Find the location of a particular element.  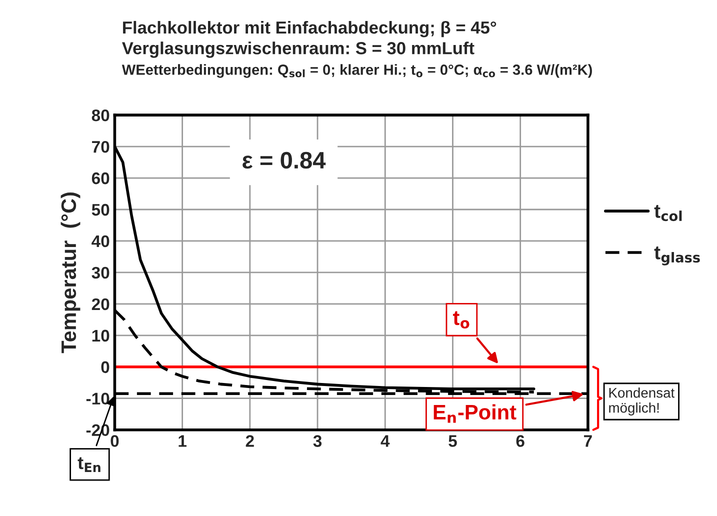

y-tick-label: 50 is located at coordinates (101, 210).